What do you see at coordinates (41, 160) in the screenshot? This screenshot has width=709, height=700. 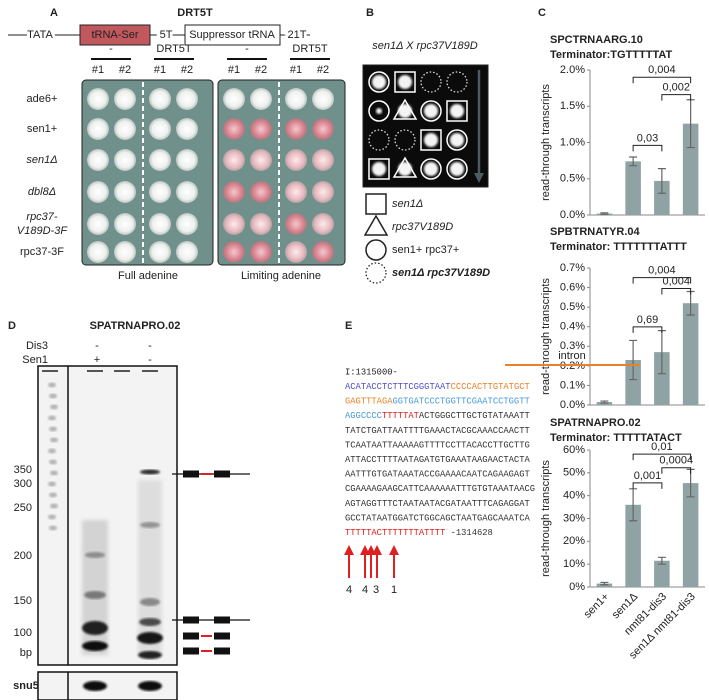 I see `strain-label: sen1Δ` at bounding box center [41, 160].